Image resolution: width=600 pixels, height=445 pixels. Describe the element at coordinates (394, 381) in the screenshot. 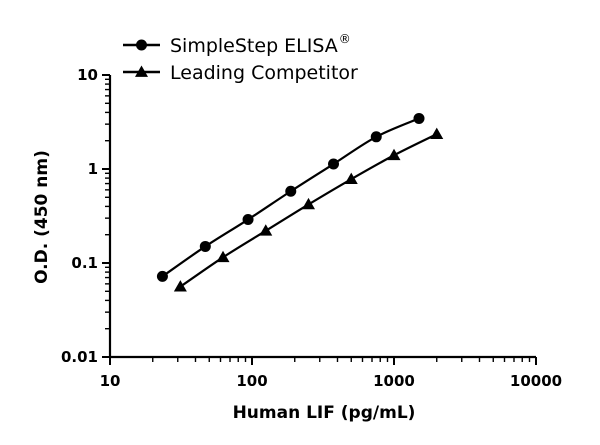

I see `x-tick-label: 1000` at that location.